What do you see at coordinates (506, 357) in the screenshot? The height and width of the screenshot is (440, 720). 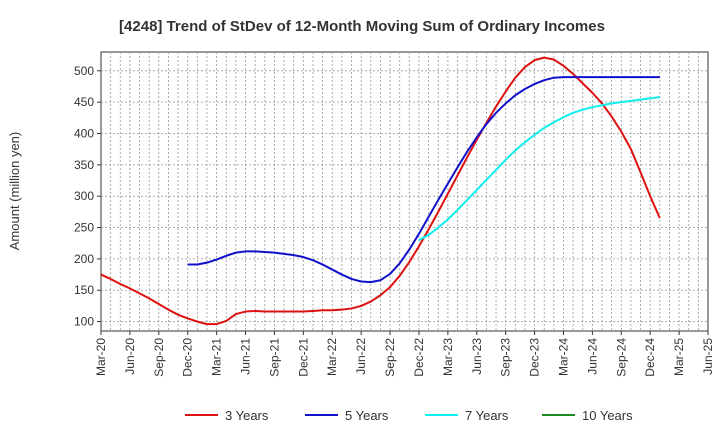 I see `x-tick-label: Sep-23` at bounding box center [506, 357].